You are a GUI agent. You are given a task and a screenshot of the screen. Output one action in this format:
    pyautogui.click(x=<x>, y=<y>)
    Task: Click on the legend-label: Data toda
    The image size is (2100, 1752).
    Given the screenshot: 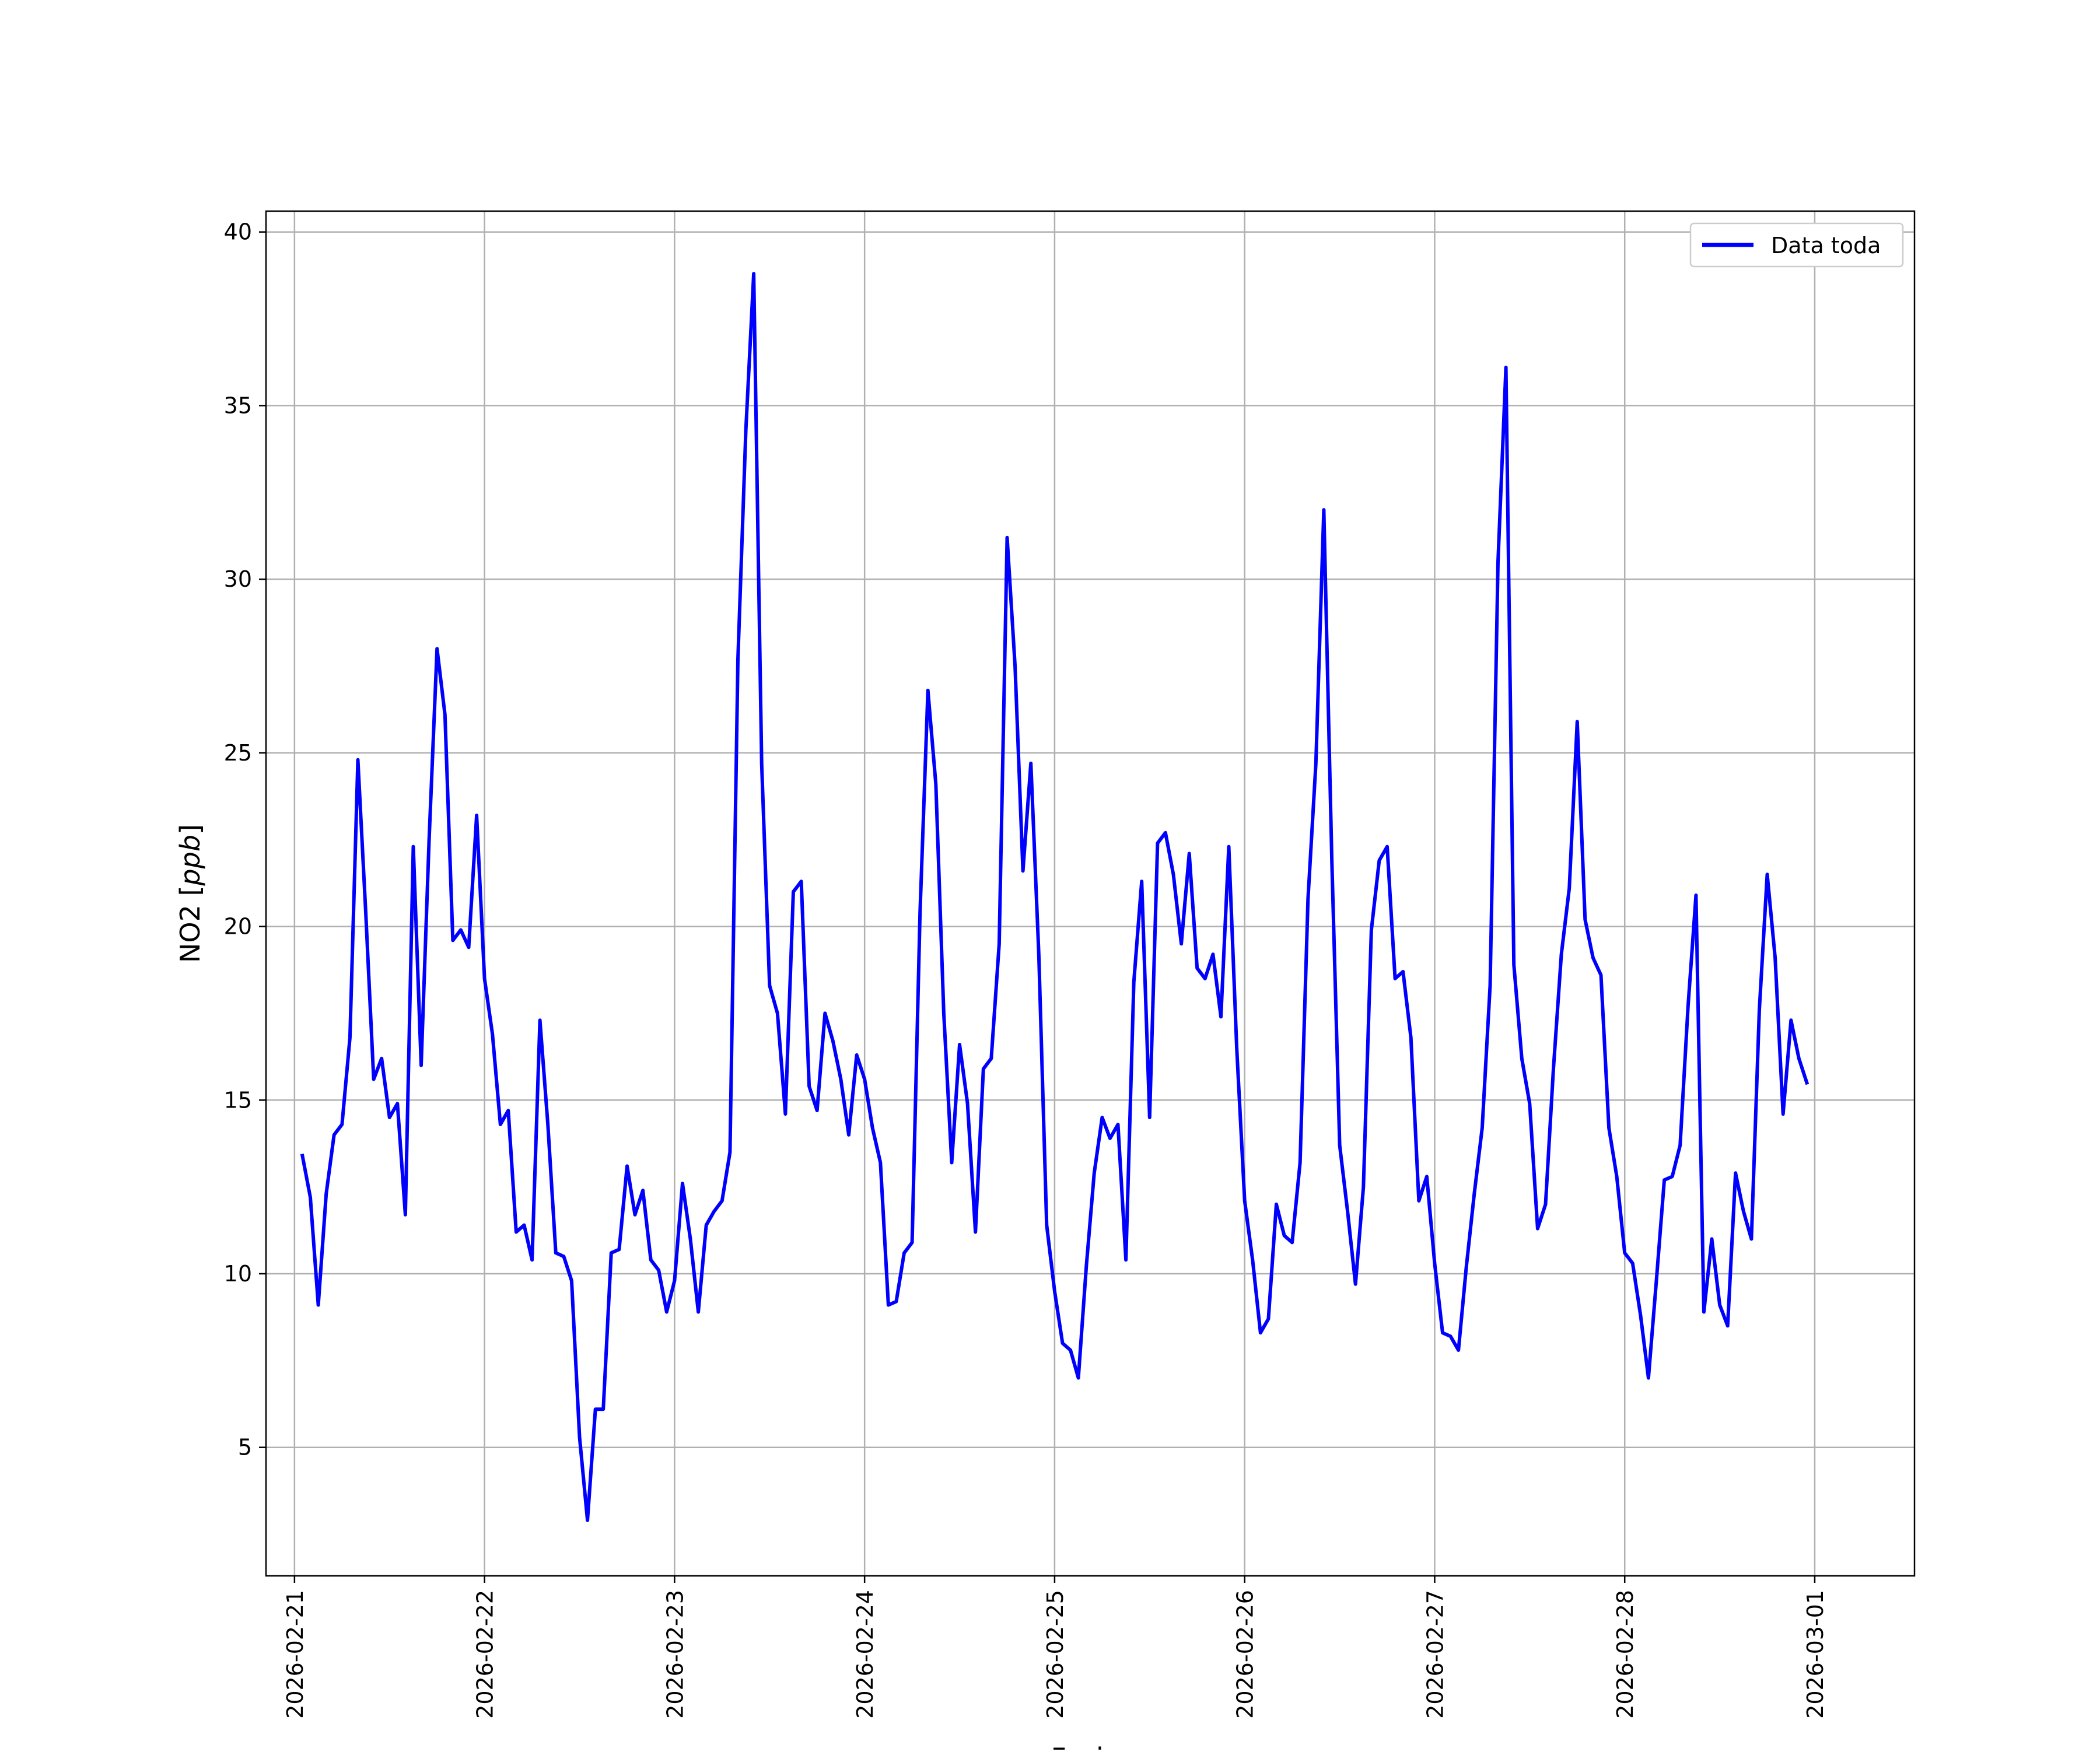 What is the action you would take?
    pyautogui.click(x=1826, y=245)
    